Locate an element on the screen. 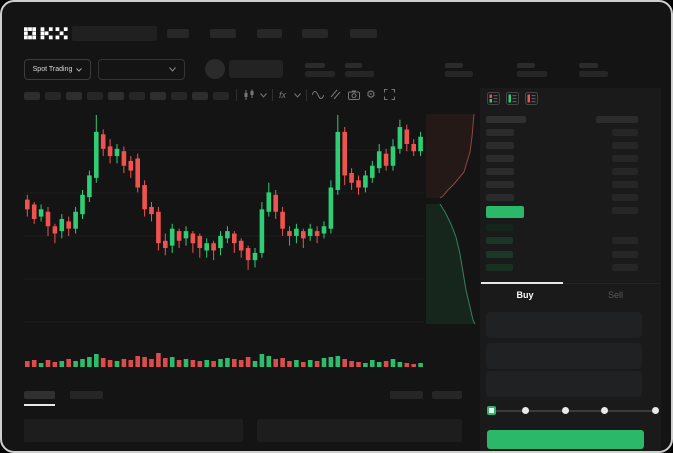  camera-icon is located at coordinates (354, 95).